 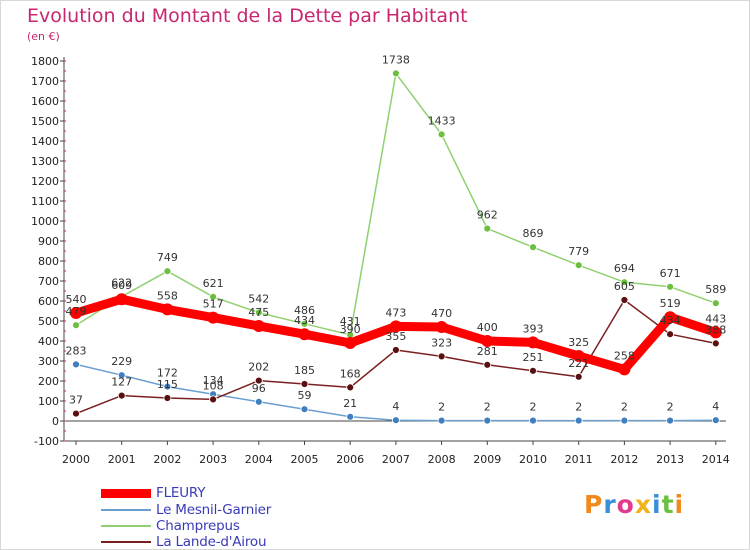 I want to click on y-tick-label: 1600, so click(x=45, y=101).